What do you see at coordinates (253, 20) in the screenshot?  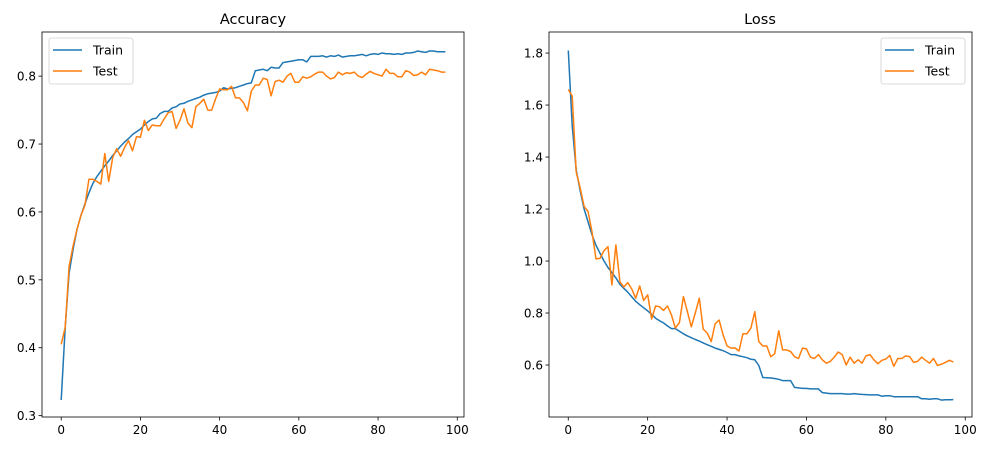 I see `chart-title: Accuracy` at bounding box center [253, 20].